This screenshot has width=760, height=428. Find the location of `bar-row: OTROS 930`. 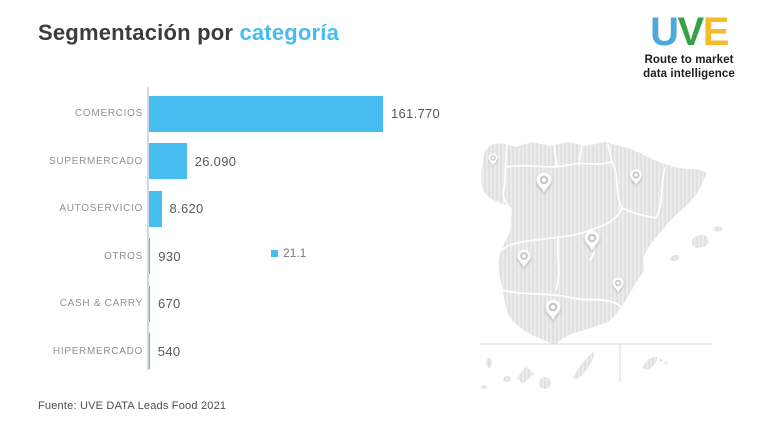

bar-row: OTROS 930 is located at coordinates (243, 257).